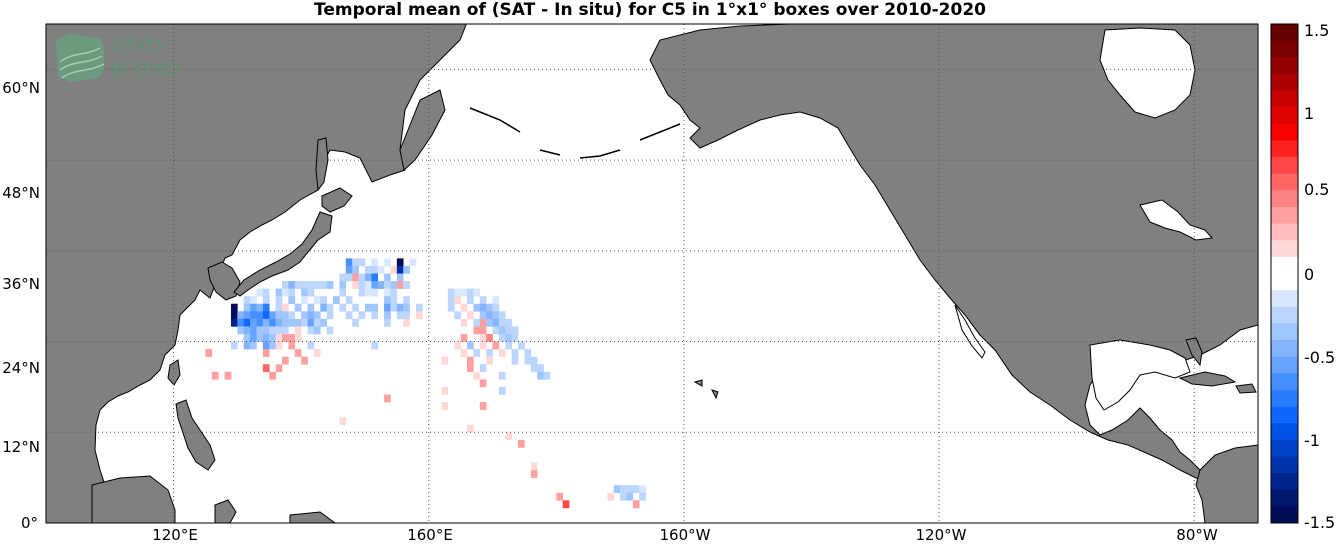  What do you see at coordinates (422, 130) in the screenshot?
I see `land-kamchatka` at bounding box center [422, 130].